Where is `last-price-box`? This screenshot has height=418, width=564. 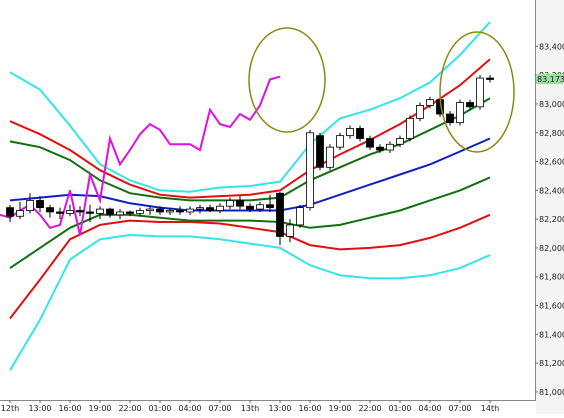 last-price-box is located at coordinates (549, 79).